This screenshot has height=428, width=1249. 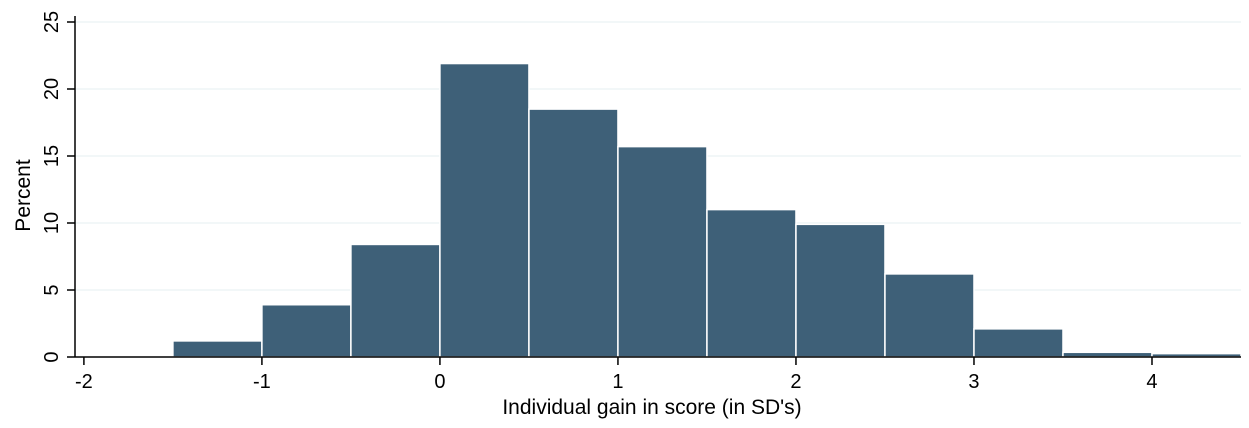 I want to click on x-axis-title: Individual gain in score (in SD's), so click(x=651, y=407).